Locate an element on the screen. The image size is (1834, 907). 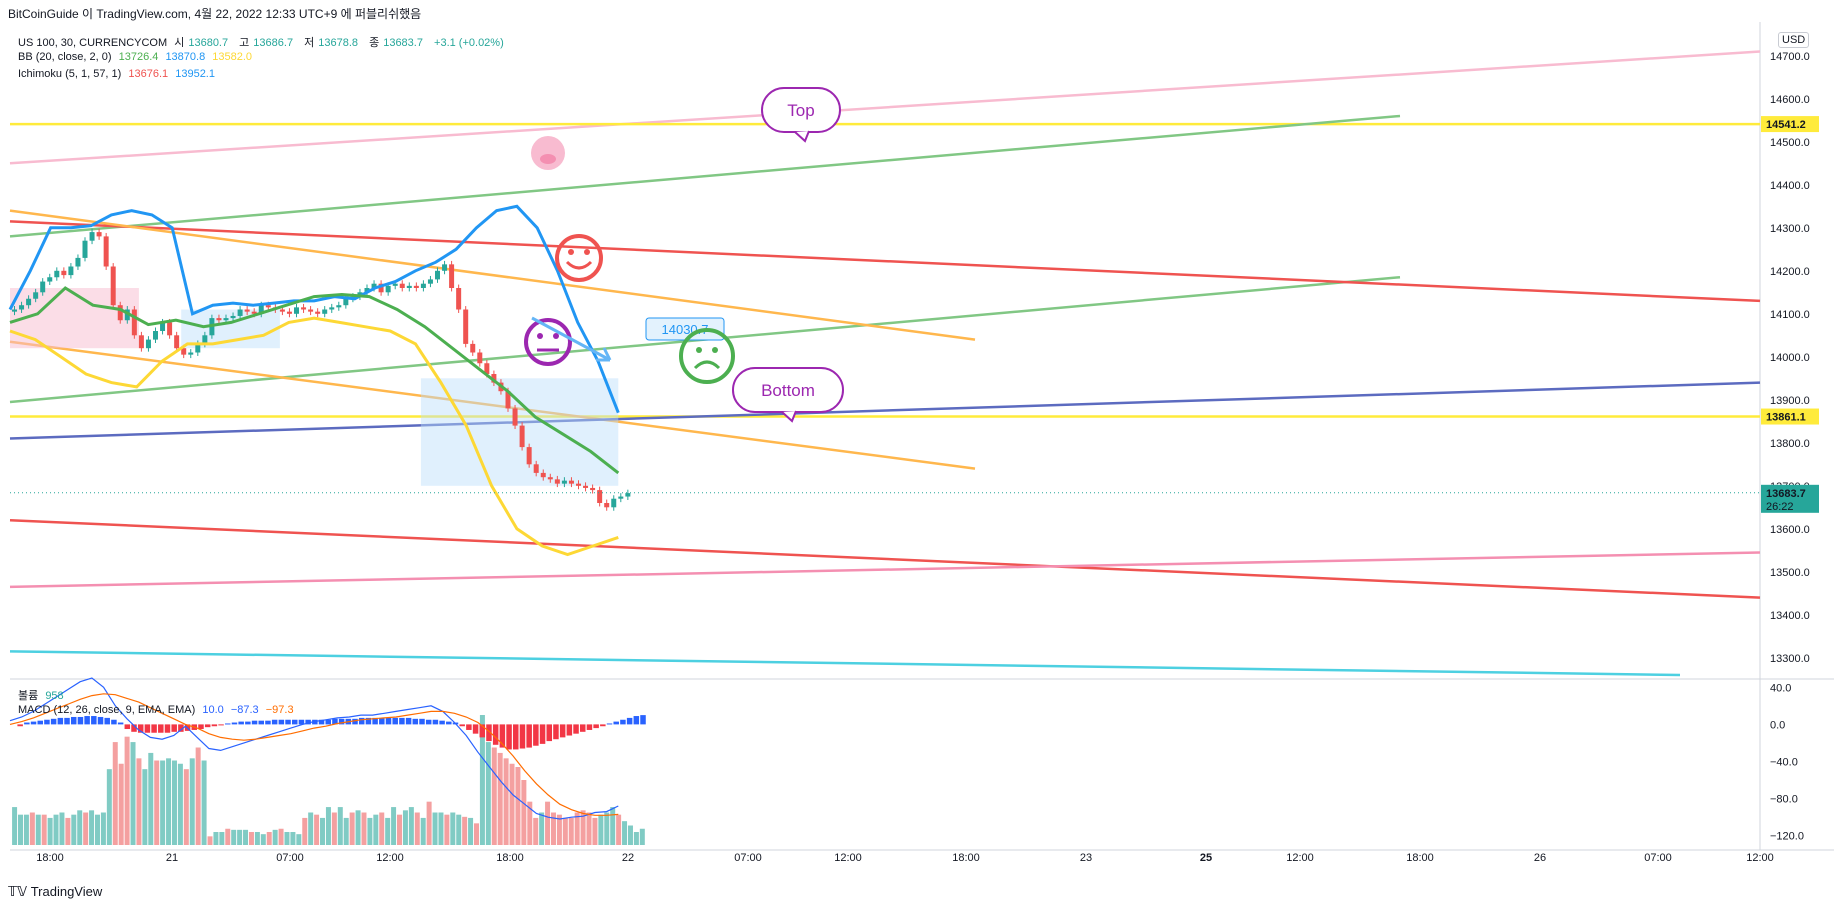
price-tick-label: 13800.0 is located at coordinates (1790, 444).